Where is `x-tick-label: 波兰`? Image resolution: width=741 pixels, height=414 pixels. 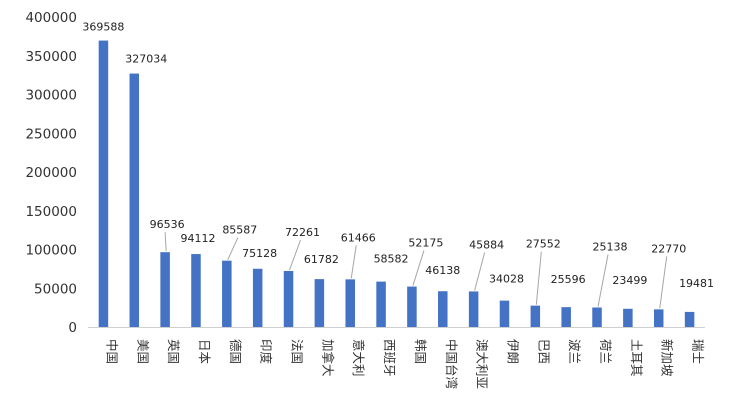
x-tick-label: 波兰 is located at coordinates (574, 351).